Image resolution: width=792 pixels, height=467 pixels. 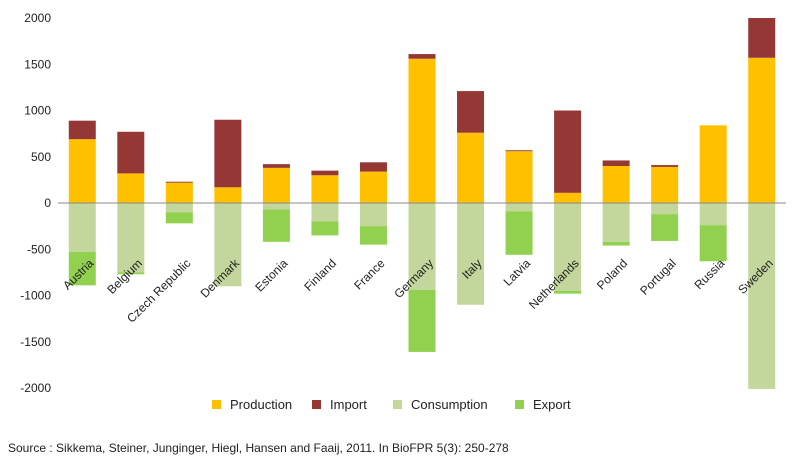 What do you see at coordinates (276, 225) in the screenshot?
I see `bar-export-estonia` at bounding box center [276, 225].